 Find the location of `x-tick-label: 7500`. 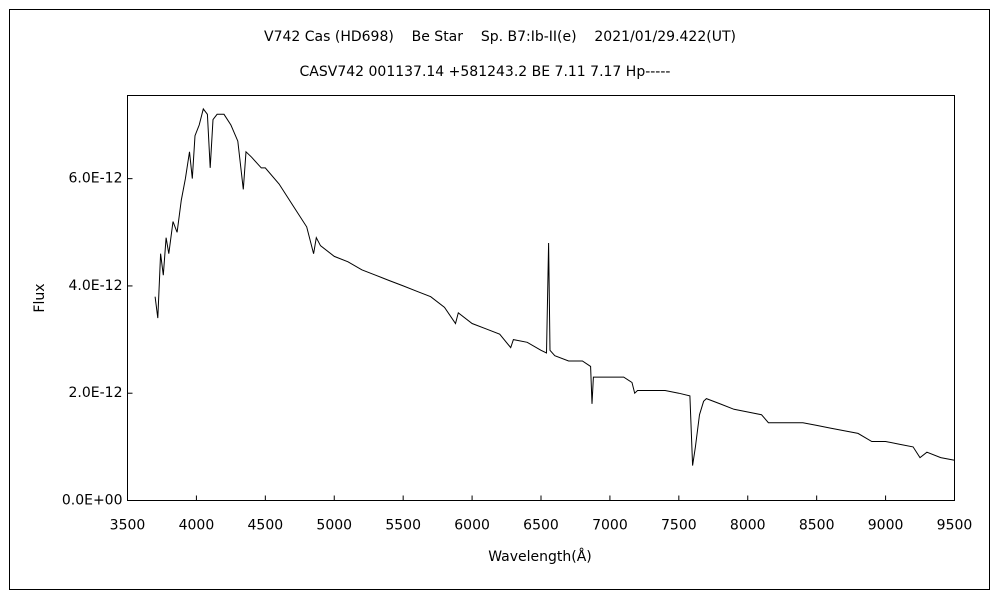

x-tick-label: 7500 is located at coordinates (679, 526).